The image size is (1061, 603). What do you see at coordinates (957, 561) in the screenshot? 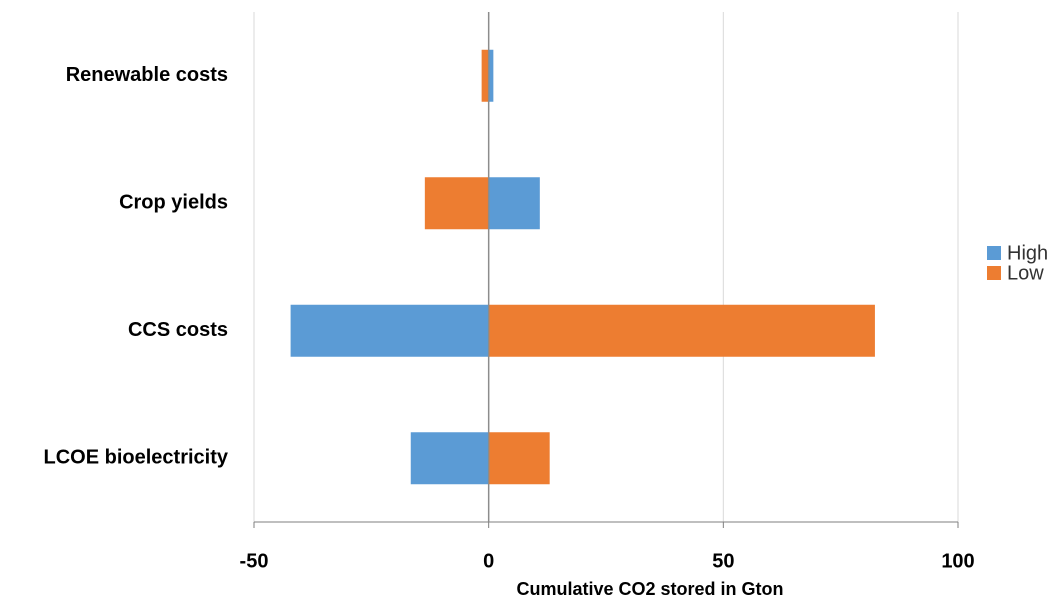
I see `x-tick-label: 100` at bounding box center [957, 561].